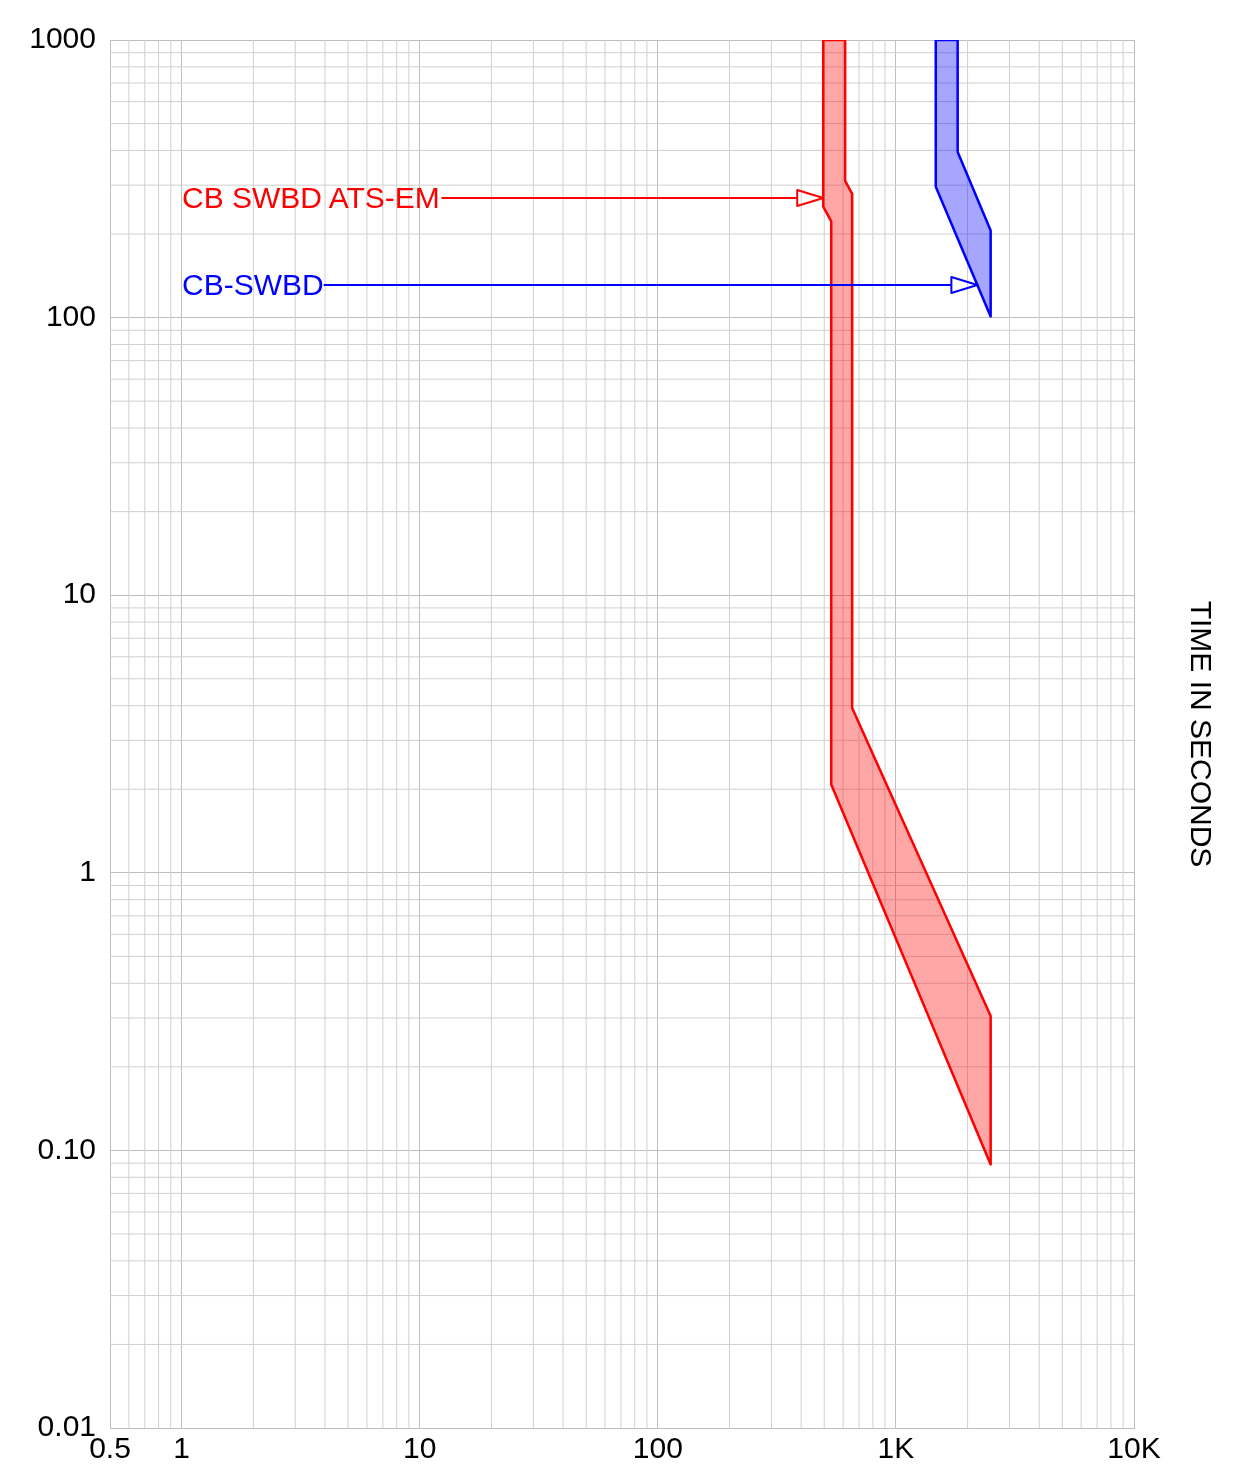  I want to click on y-tick-label: 0.10, so click(66, 1148).